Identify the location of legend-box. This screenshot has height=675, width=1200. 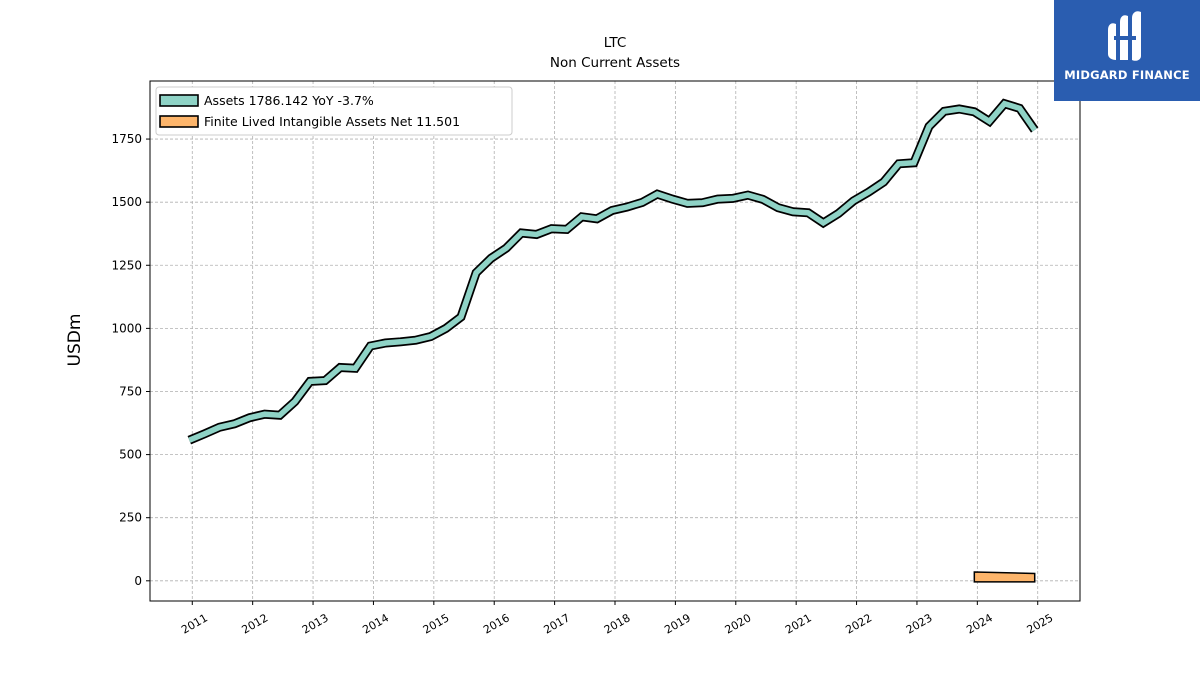
(334, 111).